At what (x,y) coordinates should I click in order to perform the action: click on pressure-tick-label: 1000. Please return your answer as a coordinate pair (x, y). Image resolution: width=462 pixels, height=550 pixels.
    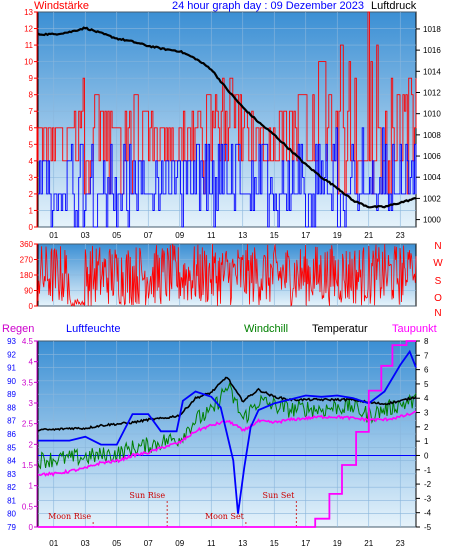
    Looking at the image, I should click on (432, 220).